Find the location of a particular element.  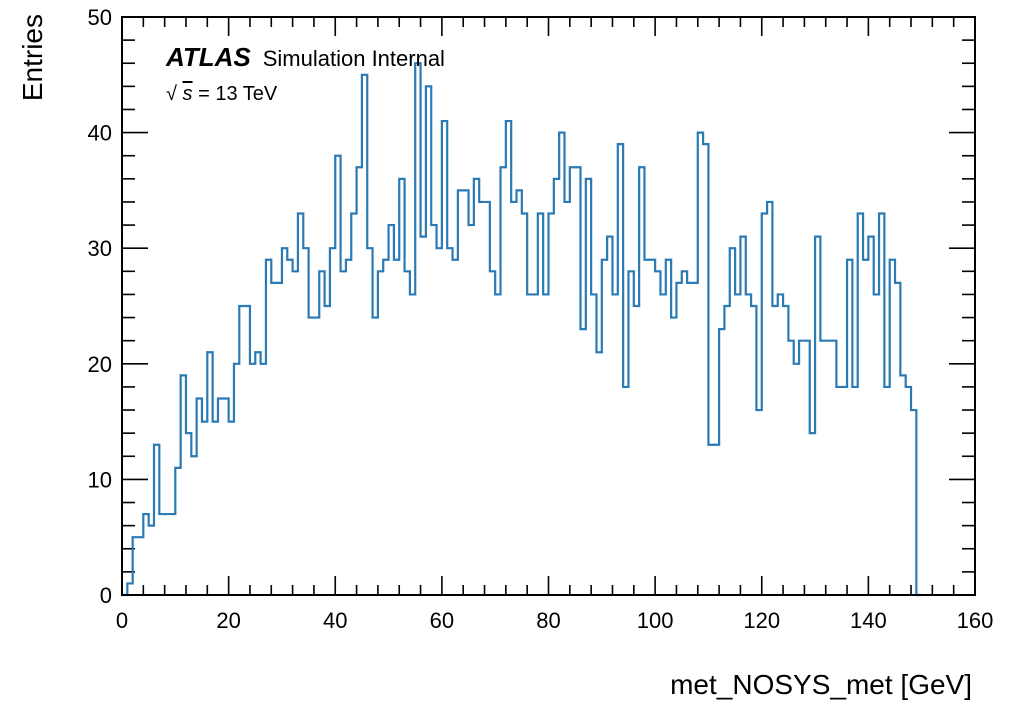

y-tick-label: 40 is located at coordinates (100, 133).